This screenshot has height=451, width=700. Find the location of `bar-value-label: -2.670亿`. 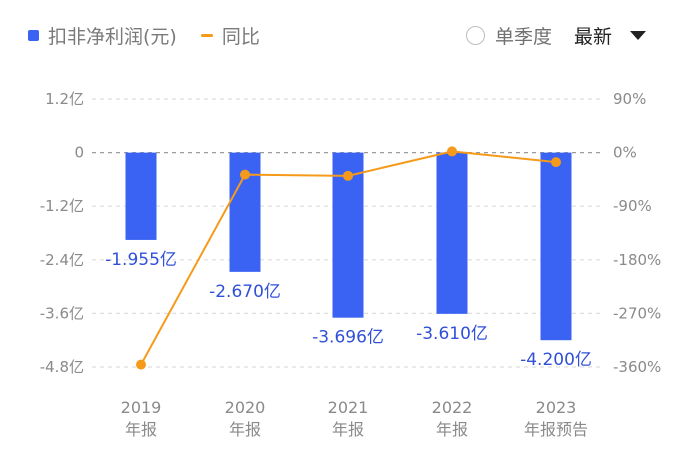

bar-value-label: -2.670亿 is located at coordinates (245, 292).